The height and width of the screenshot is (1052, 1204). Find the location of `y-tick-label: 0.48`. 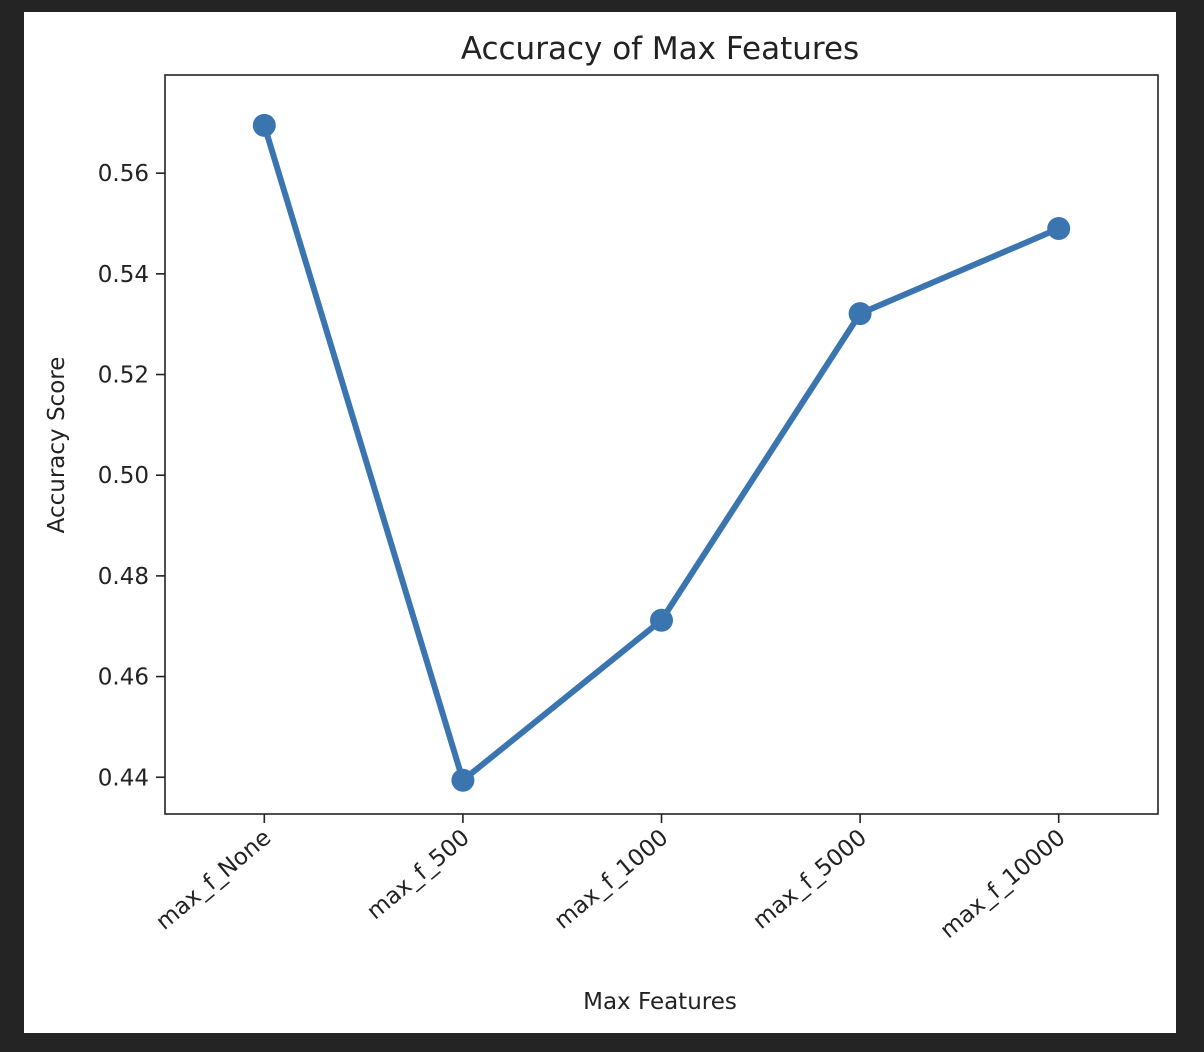

y-tick-label: 0.48 is located at coordinates (123, 577).